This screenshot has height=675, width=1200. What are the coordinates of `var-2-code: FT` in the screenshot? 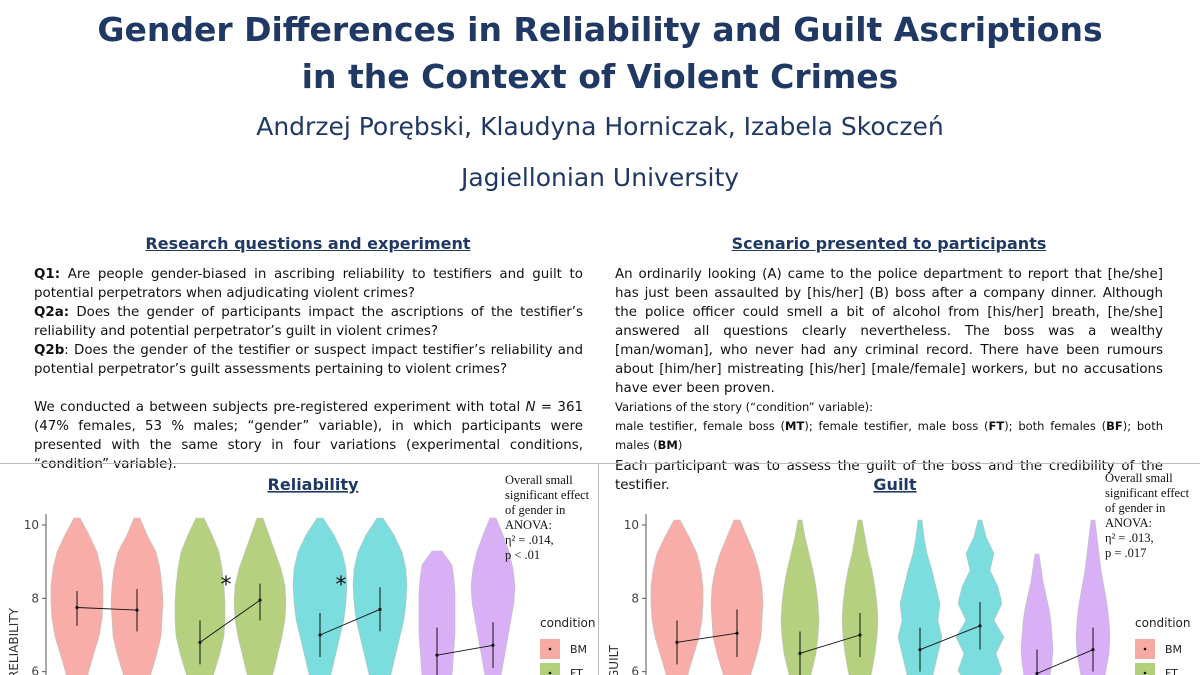 It's located at (996, 426).